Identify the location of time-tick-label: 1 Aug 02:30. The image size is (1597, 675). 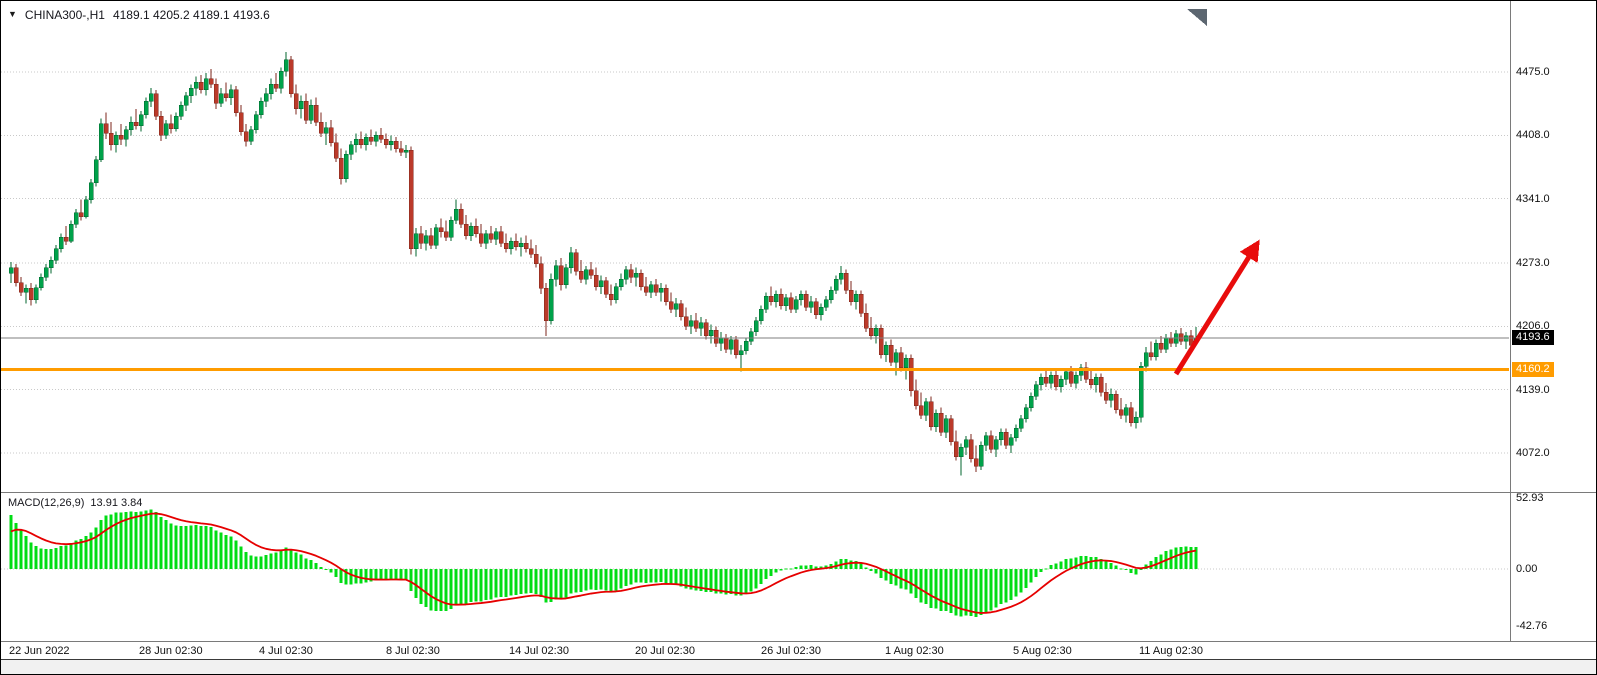
(914, 651).